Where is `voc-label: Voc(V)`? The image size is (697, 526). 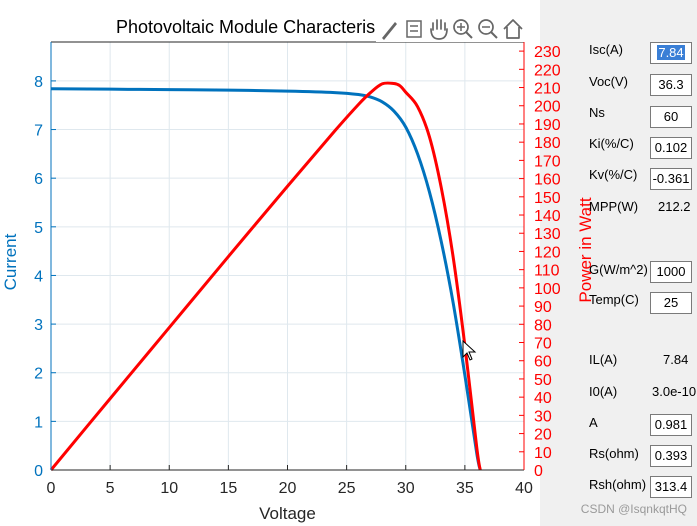 voc-label: Voc(V) is located at coordinates (609, 81).